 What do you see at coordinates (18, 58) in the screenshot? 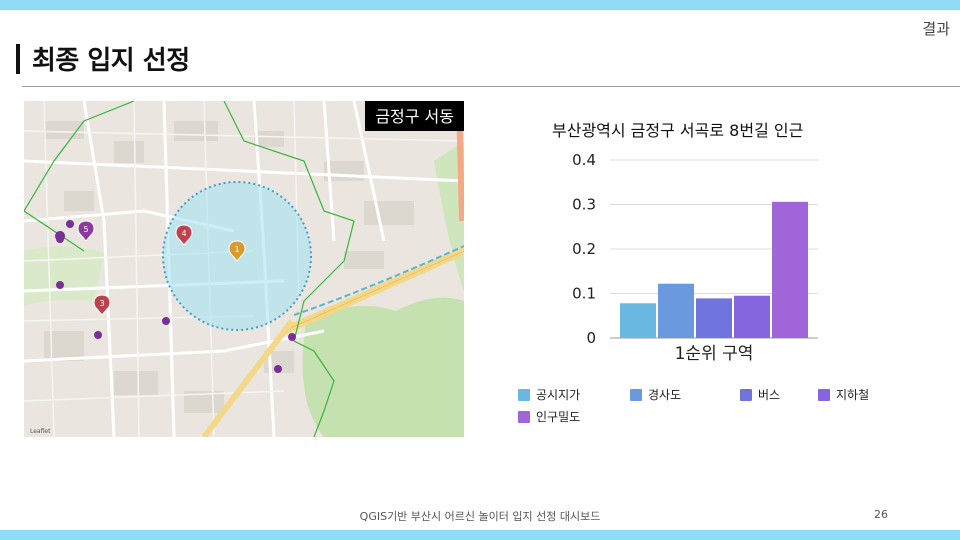
I see `title-accent-bar` at bounding box center [18, 58].